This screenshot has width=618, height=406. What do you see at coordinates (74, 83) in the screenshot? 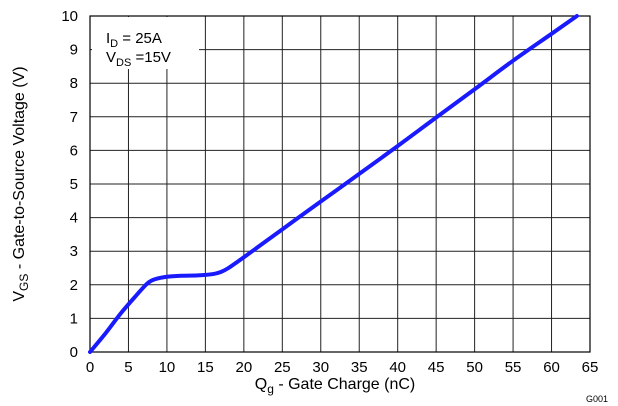
I see `y-tick-label: 8` at bounding box center [74, 83].